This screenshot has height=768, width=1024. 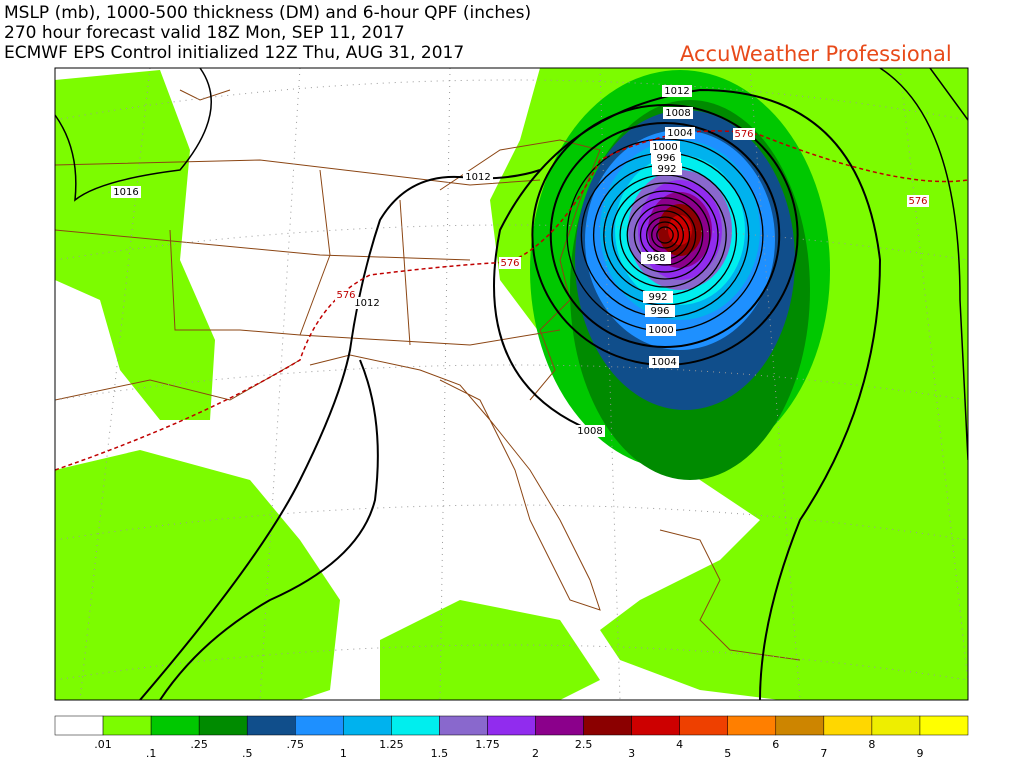 I want to click on colorbar-label: 5, so click(x=727, y=753).